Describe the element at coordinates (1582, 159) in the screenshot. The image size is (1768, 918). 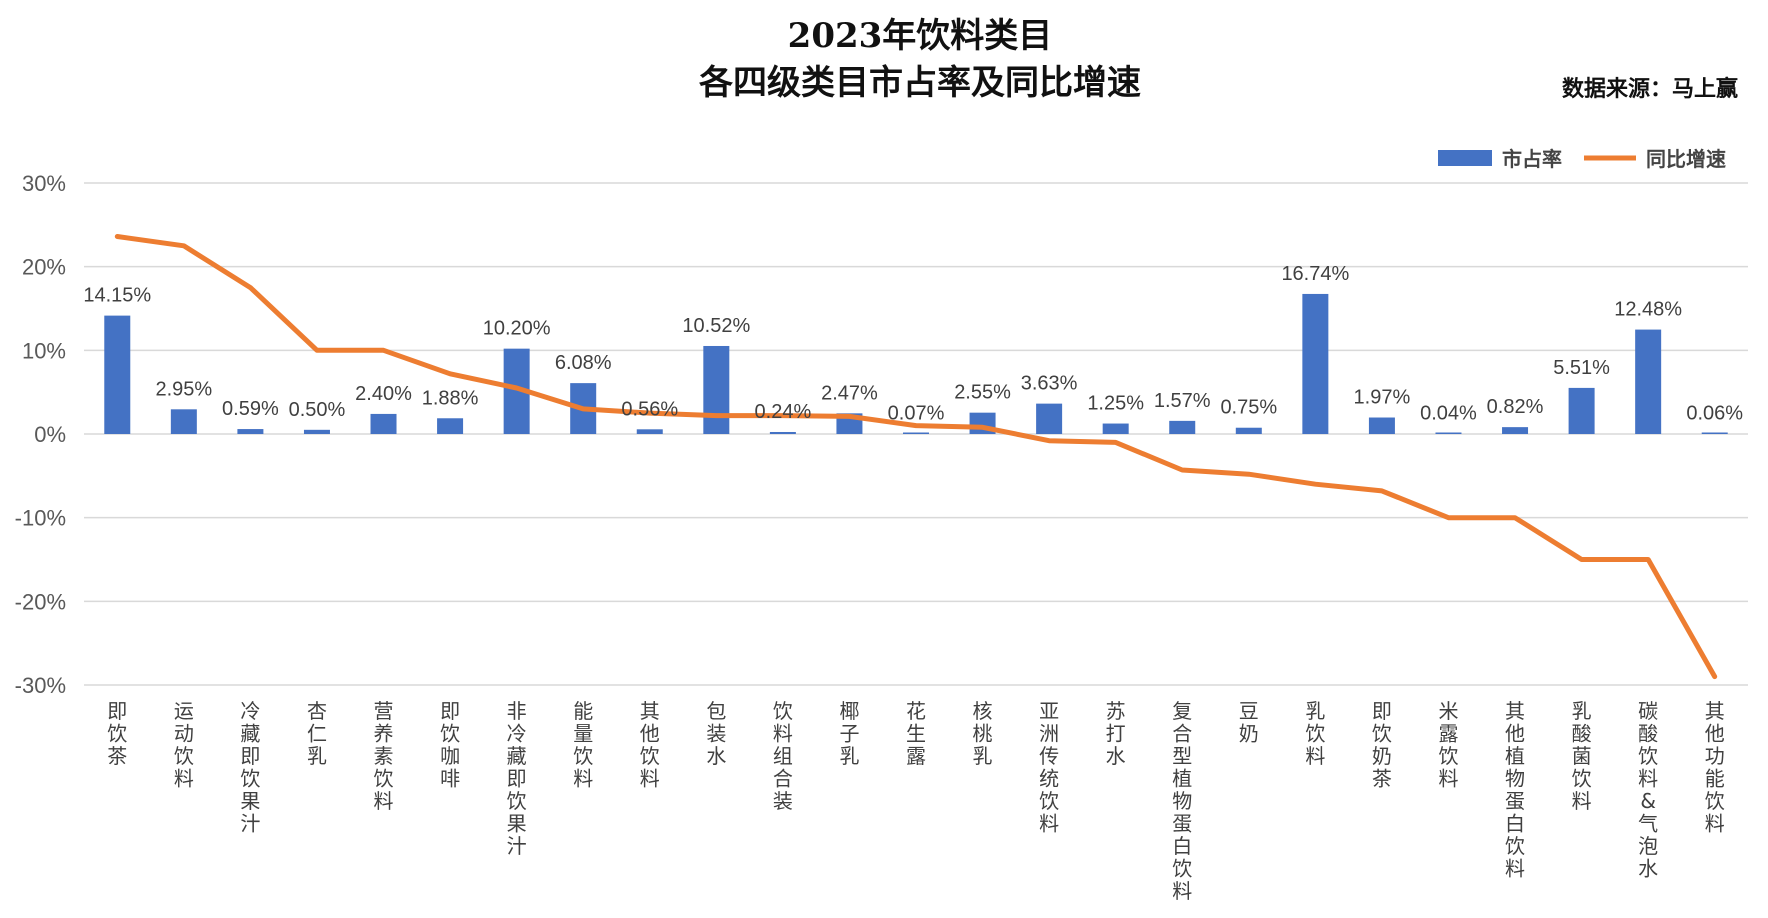
I see `legend: 市占率 同比增速` at that location.